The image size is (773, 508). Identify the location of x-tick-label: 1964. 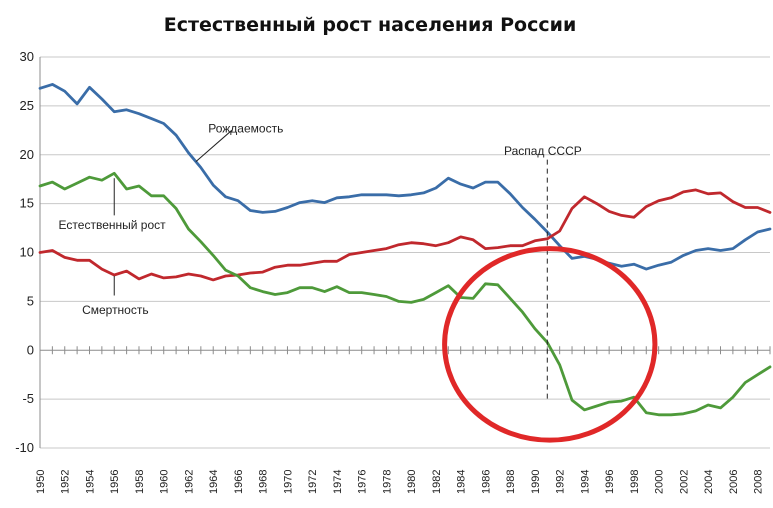
(214, 482).